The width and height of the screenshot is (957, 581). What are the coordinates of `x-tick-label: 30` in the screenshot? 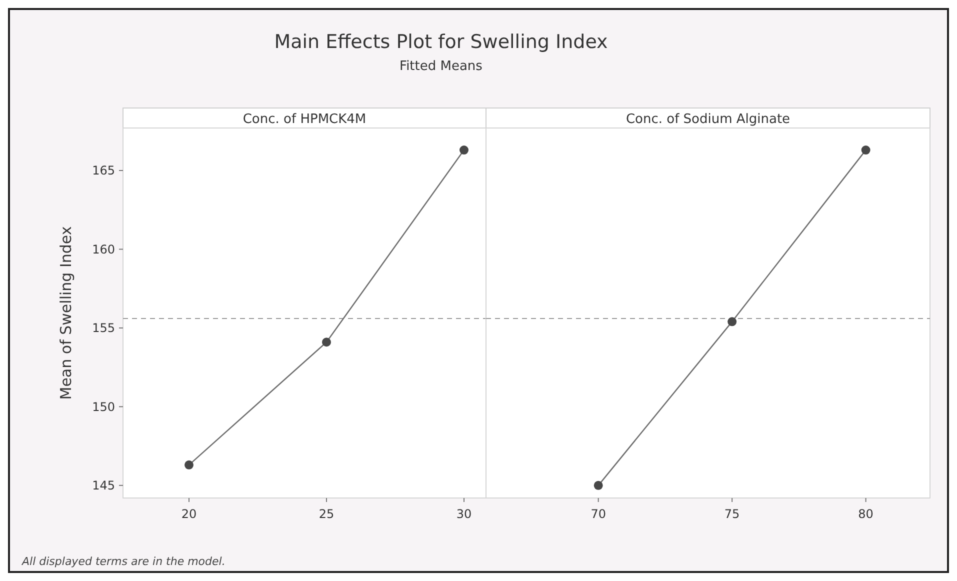 It's located at (464, 514).